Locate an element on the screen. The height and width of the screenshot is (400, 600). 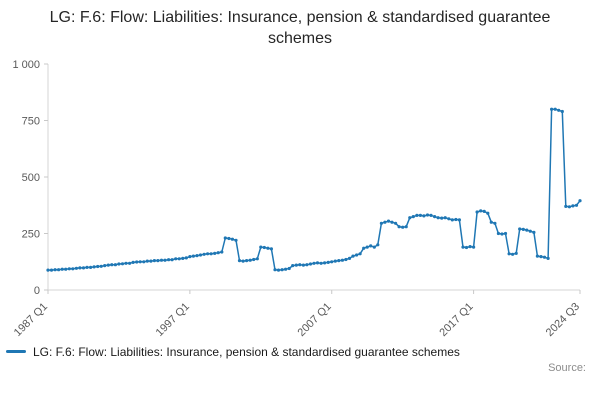
y-tick-label: 750 is located at coordinates (31, 121).